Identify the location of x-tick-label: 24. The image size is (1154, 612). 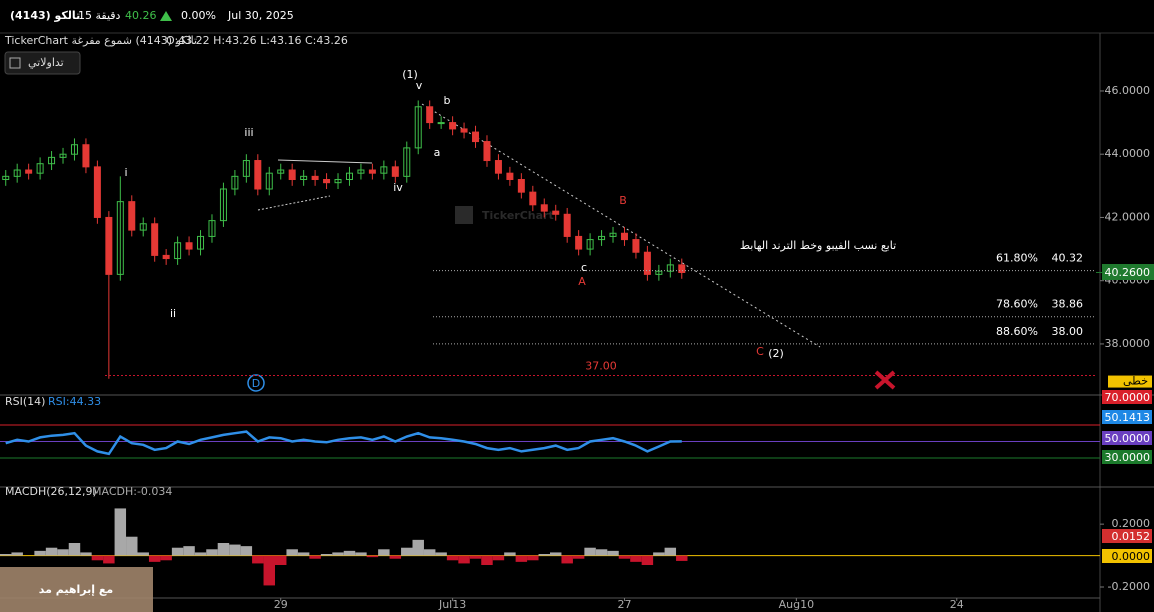
(957, 604).